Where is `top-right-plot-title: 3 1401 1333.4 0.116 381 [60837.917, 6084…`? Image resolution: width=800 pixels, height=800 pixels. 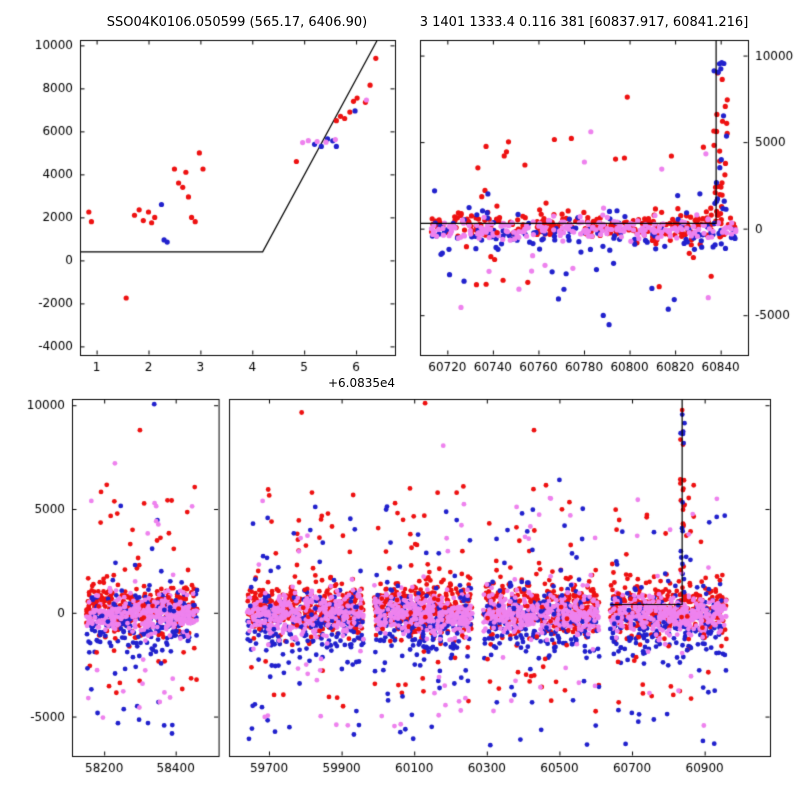
top-right-plot-title: 3 1401 1333.4 0.116 381 [60837.917, 6084… is located at coordinates (584, 22).